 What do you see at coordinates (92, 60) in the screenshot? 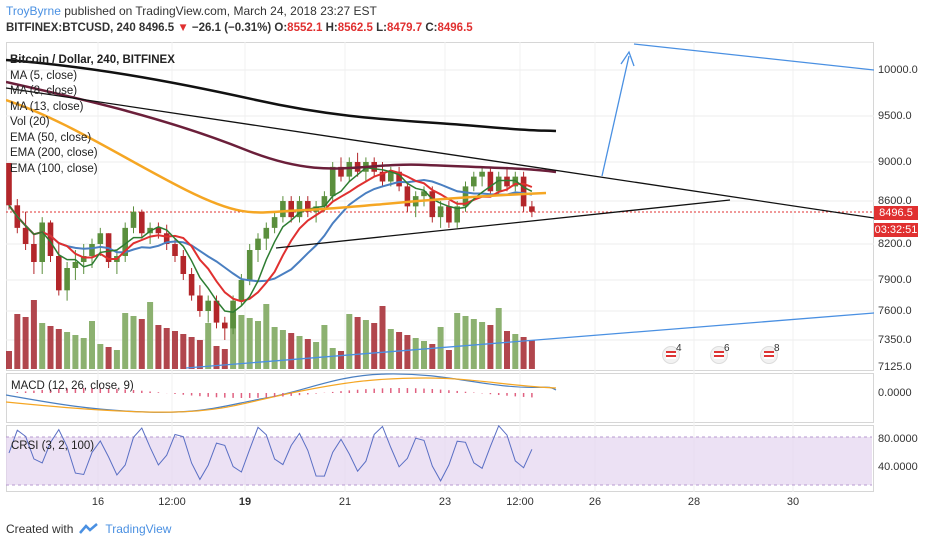
I see `chart-title: Bitcoin / Dollar, 240, BITFINEX` at bounding box center [92, 60].